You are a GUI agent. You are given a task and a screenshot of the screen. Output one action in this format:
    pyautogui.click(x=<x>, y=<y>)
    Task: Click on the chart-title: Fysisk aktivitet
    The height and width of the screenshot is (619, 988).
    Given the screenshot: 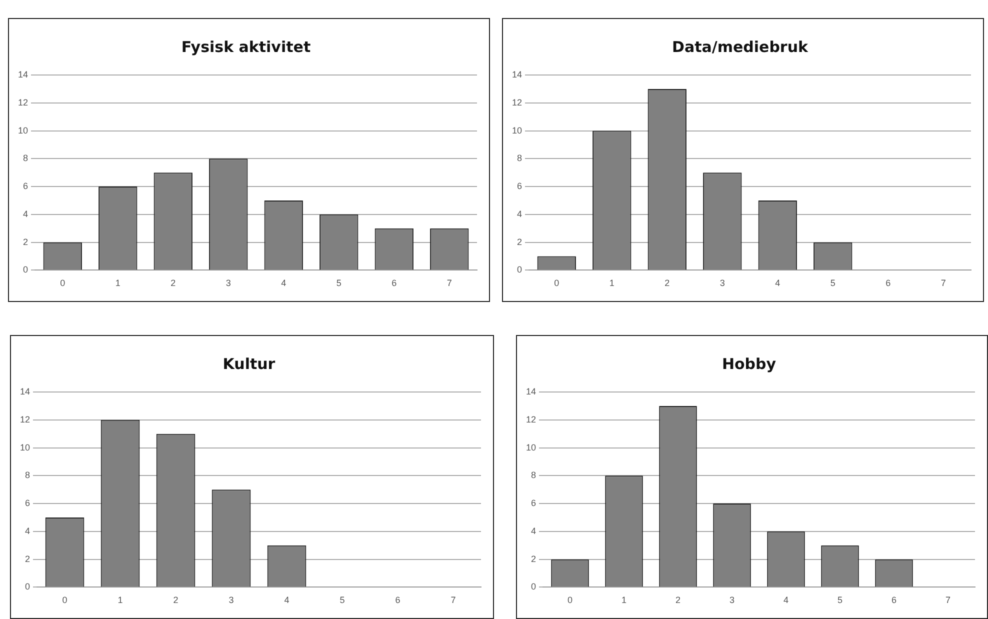 What is the action you would take?
    pyautogui.click(x=246, y=47)
    